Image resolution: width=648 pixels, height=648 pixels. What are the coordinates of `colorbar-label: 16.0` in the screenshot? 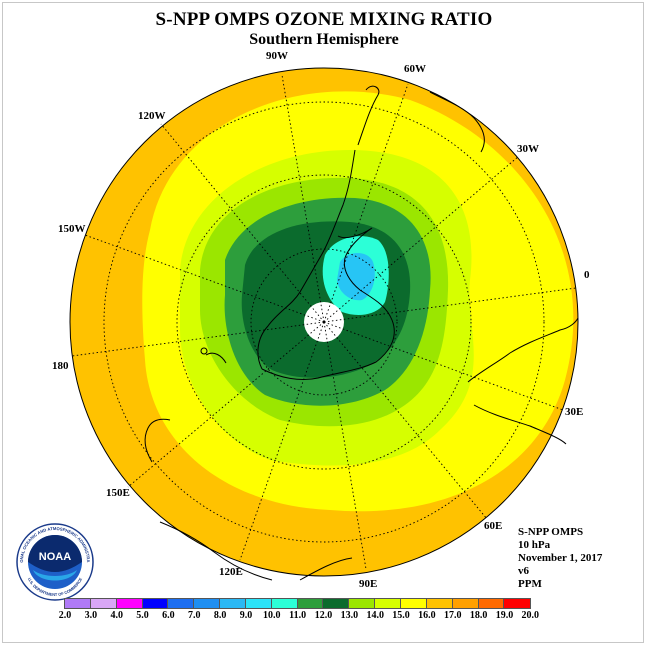 It's located at (427, 615).